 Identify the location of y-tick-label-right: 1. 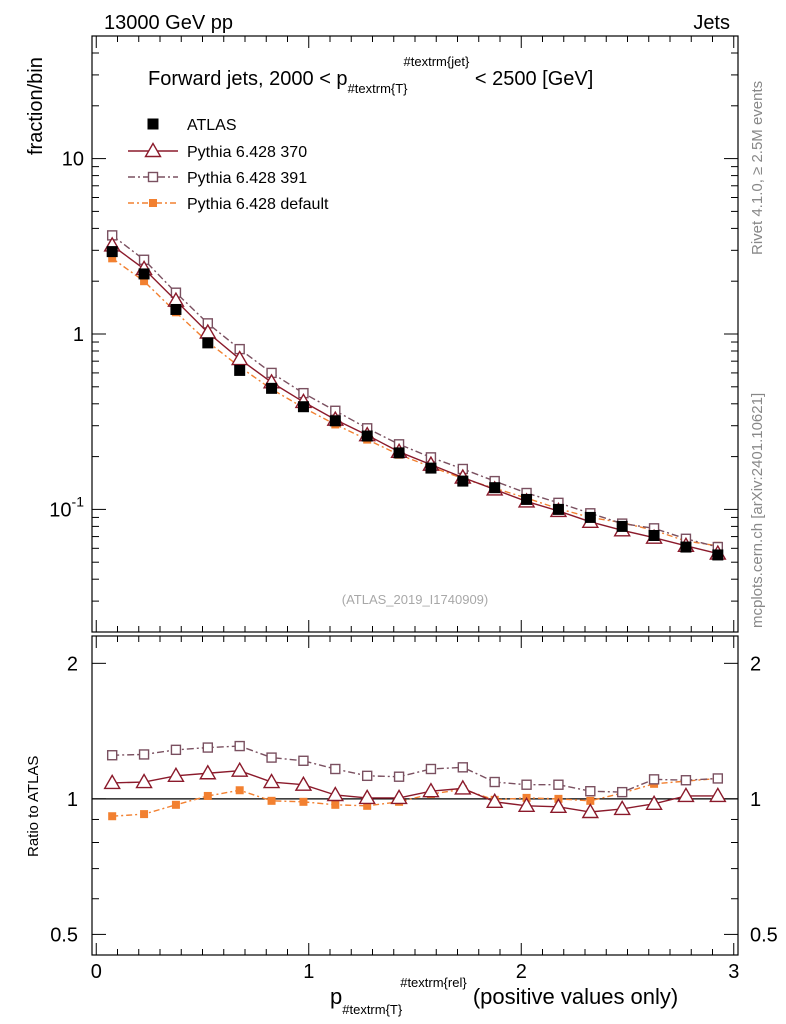
(755, 800).